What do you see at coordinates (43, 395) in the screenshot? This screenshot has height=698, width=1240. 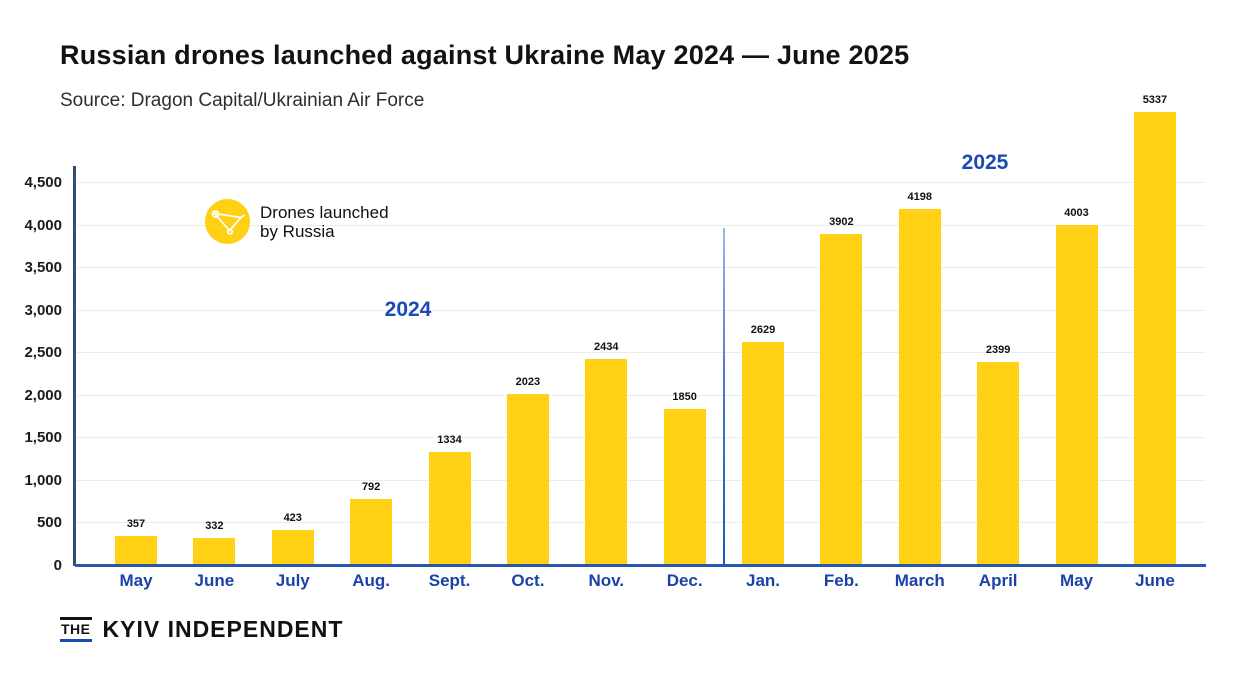 I see `y-tick-label: 2,000` at bounding box center [43, 395].